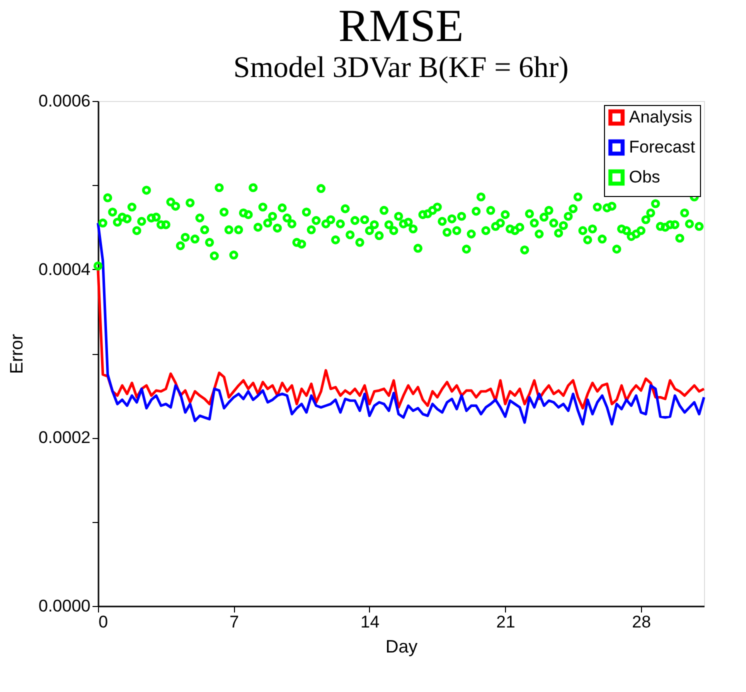 This screenshot has height=692, width=746. I want to click on chart-subtitle: Smodel 3DVar B(KF = 6hr), so click(401, 67).